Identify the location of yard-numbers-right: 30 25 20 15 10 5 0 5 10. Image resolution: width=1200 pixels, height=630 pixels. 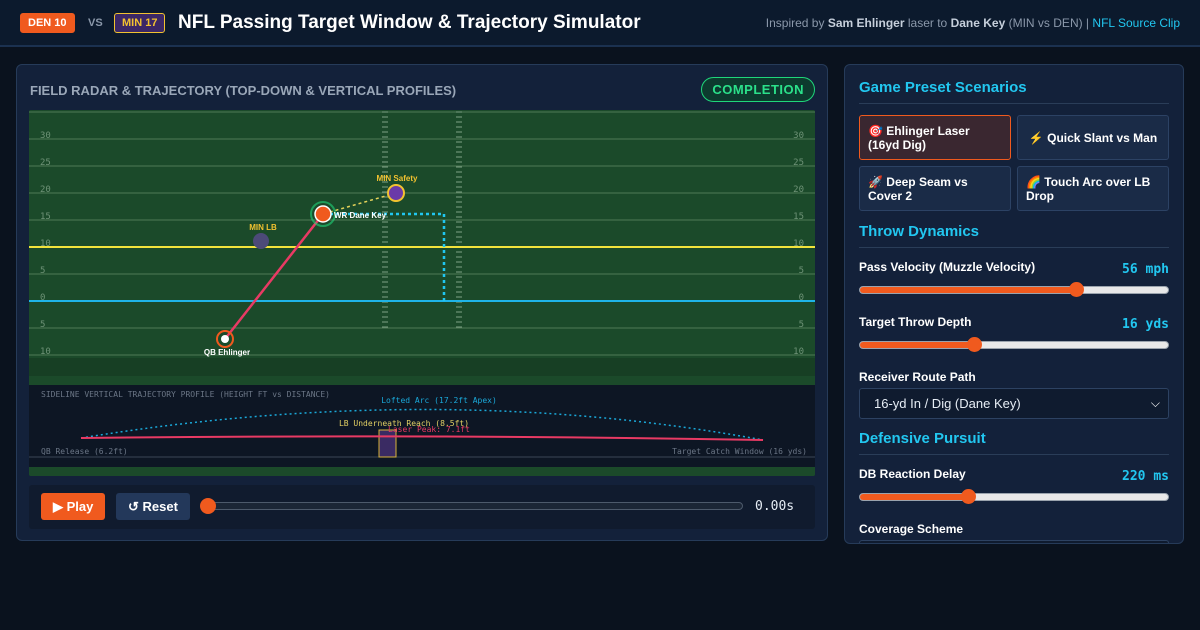
(798, 244).